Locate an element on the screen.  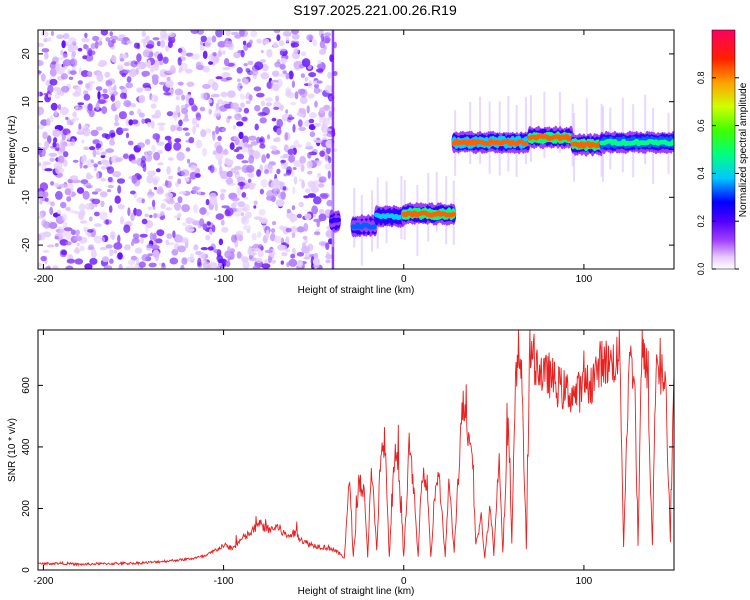
y-tick-label: 200 is located at coordinates (26, 508).